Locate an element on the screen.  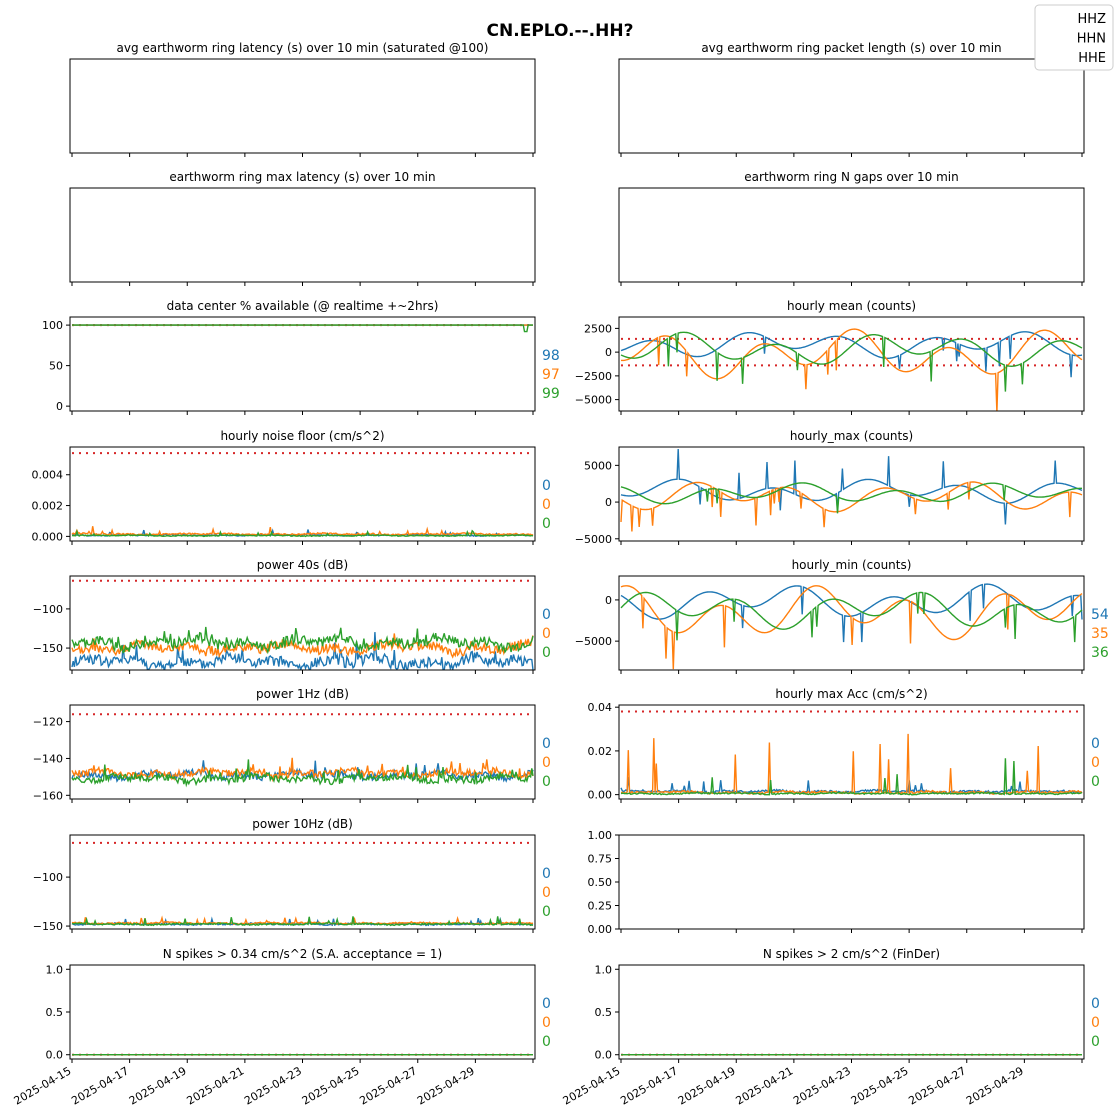
panel-p6: hourly mean (counts) 2500 0 −2500 −5000 is located at coordinates (830, 357).